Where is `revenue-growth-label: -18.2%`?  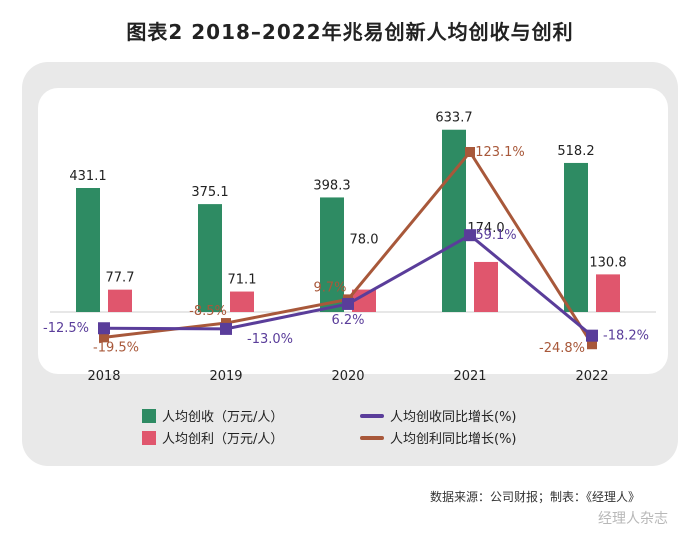
revenue-growth-label: -18.2% is located at coordinates (626, 336).